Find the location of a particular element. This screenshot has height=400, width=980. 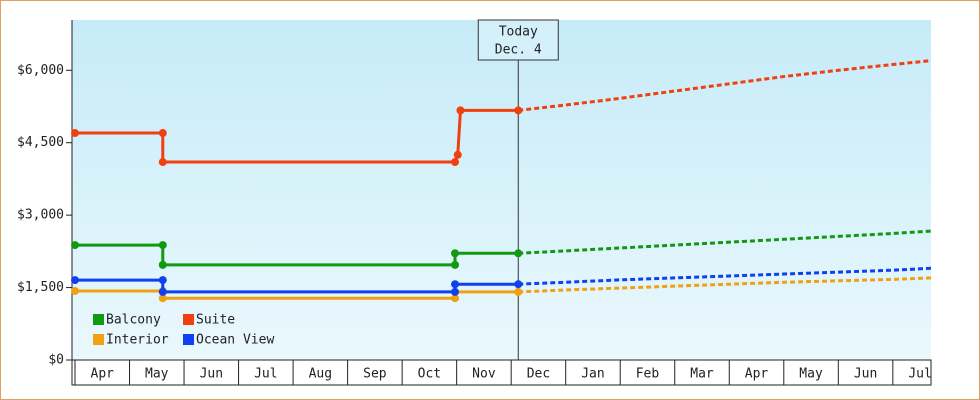

x-tick-label: Feb is located at coordinates (648, 374).